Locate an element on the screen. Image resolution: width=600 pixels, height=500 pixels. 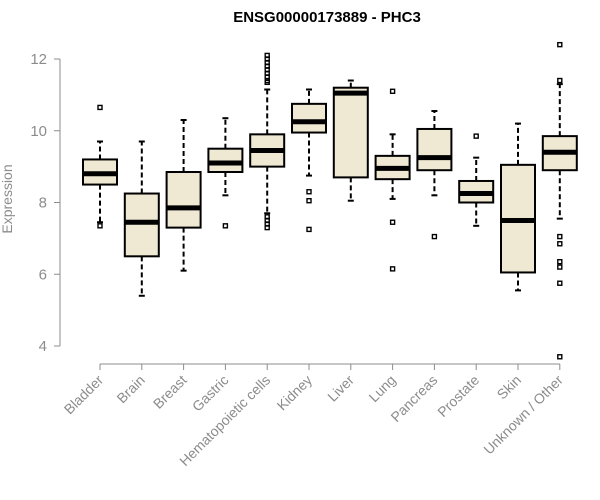
box-hematopoietic-cells is located at coordinates (267, 141).